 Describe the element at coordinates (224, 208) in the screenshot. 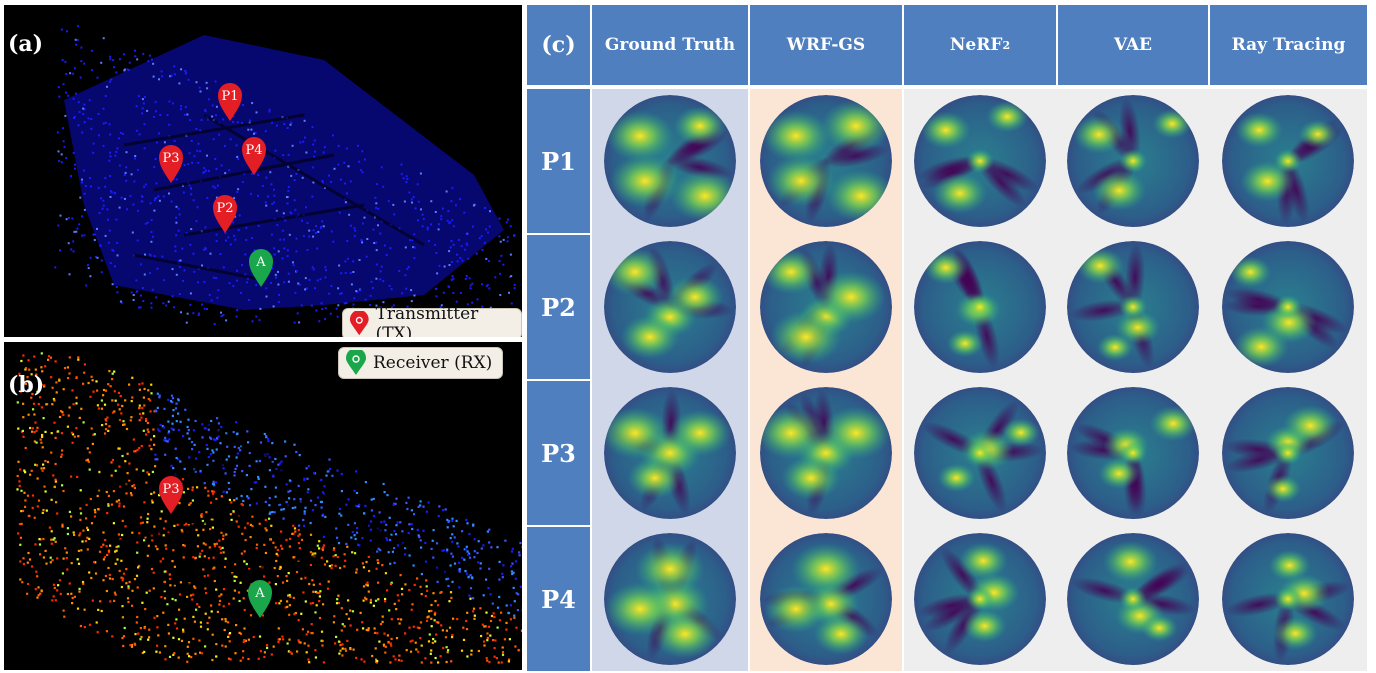

I see `svg-text: P2` at that location.